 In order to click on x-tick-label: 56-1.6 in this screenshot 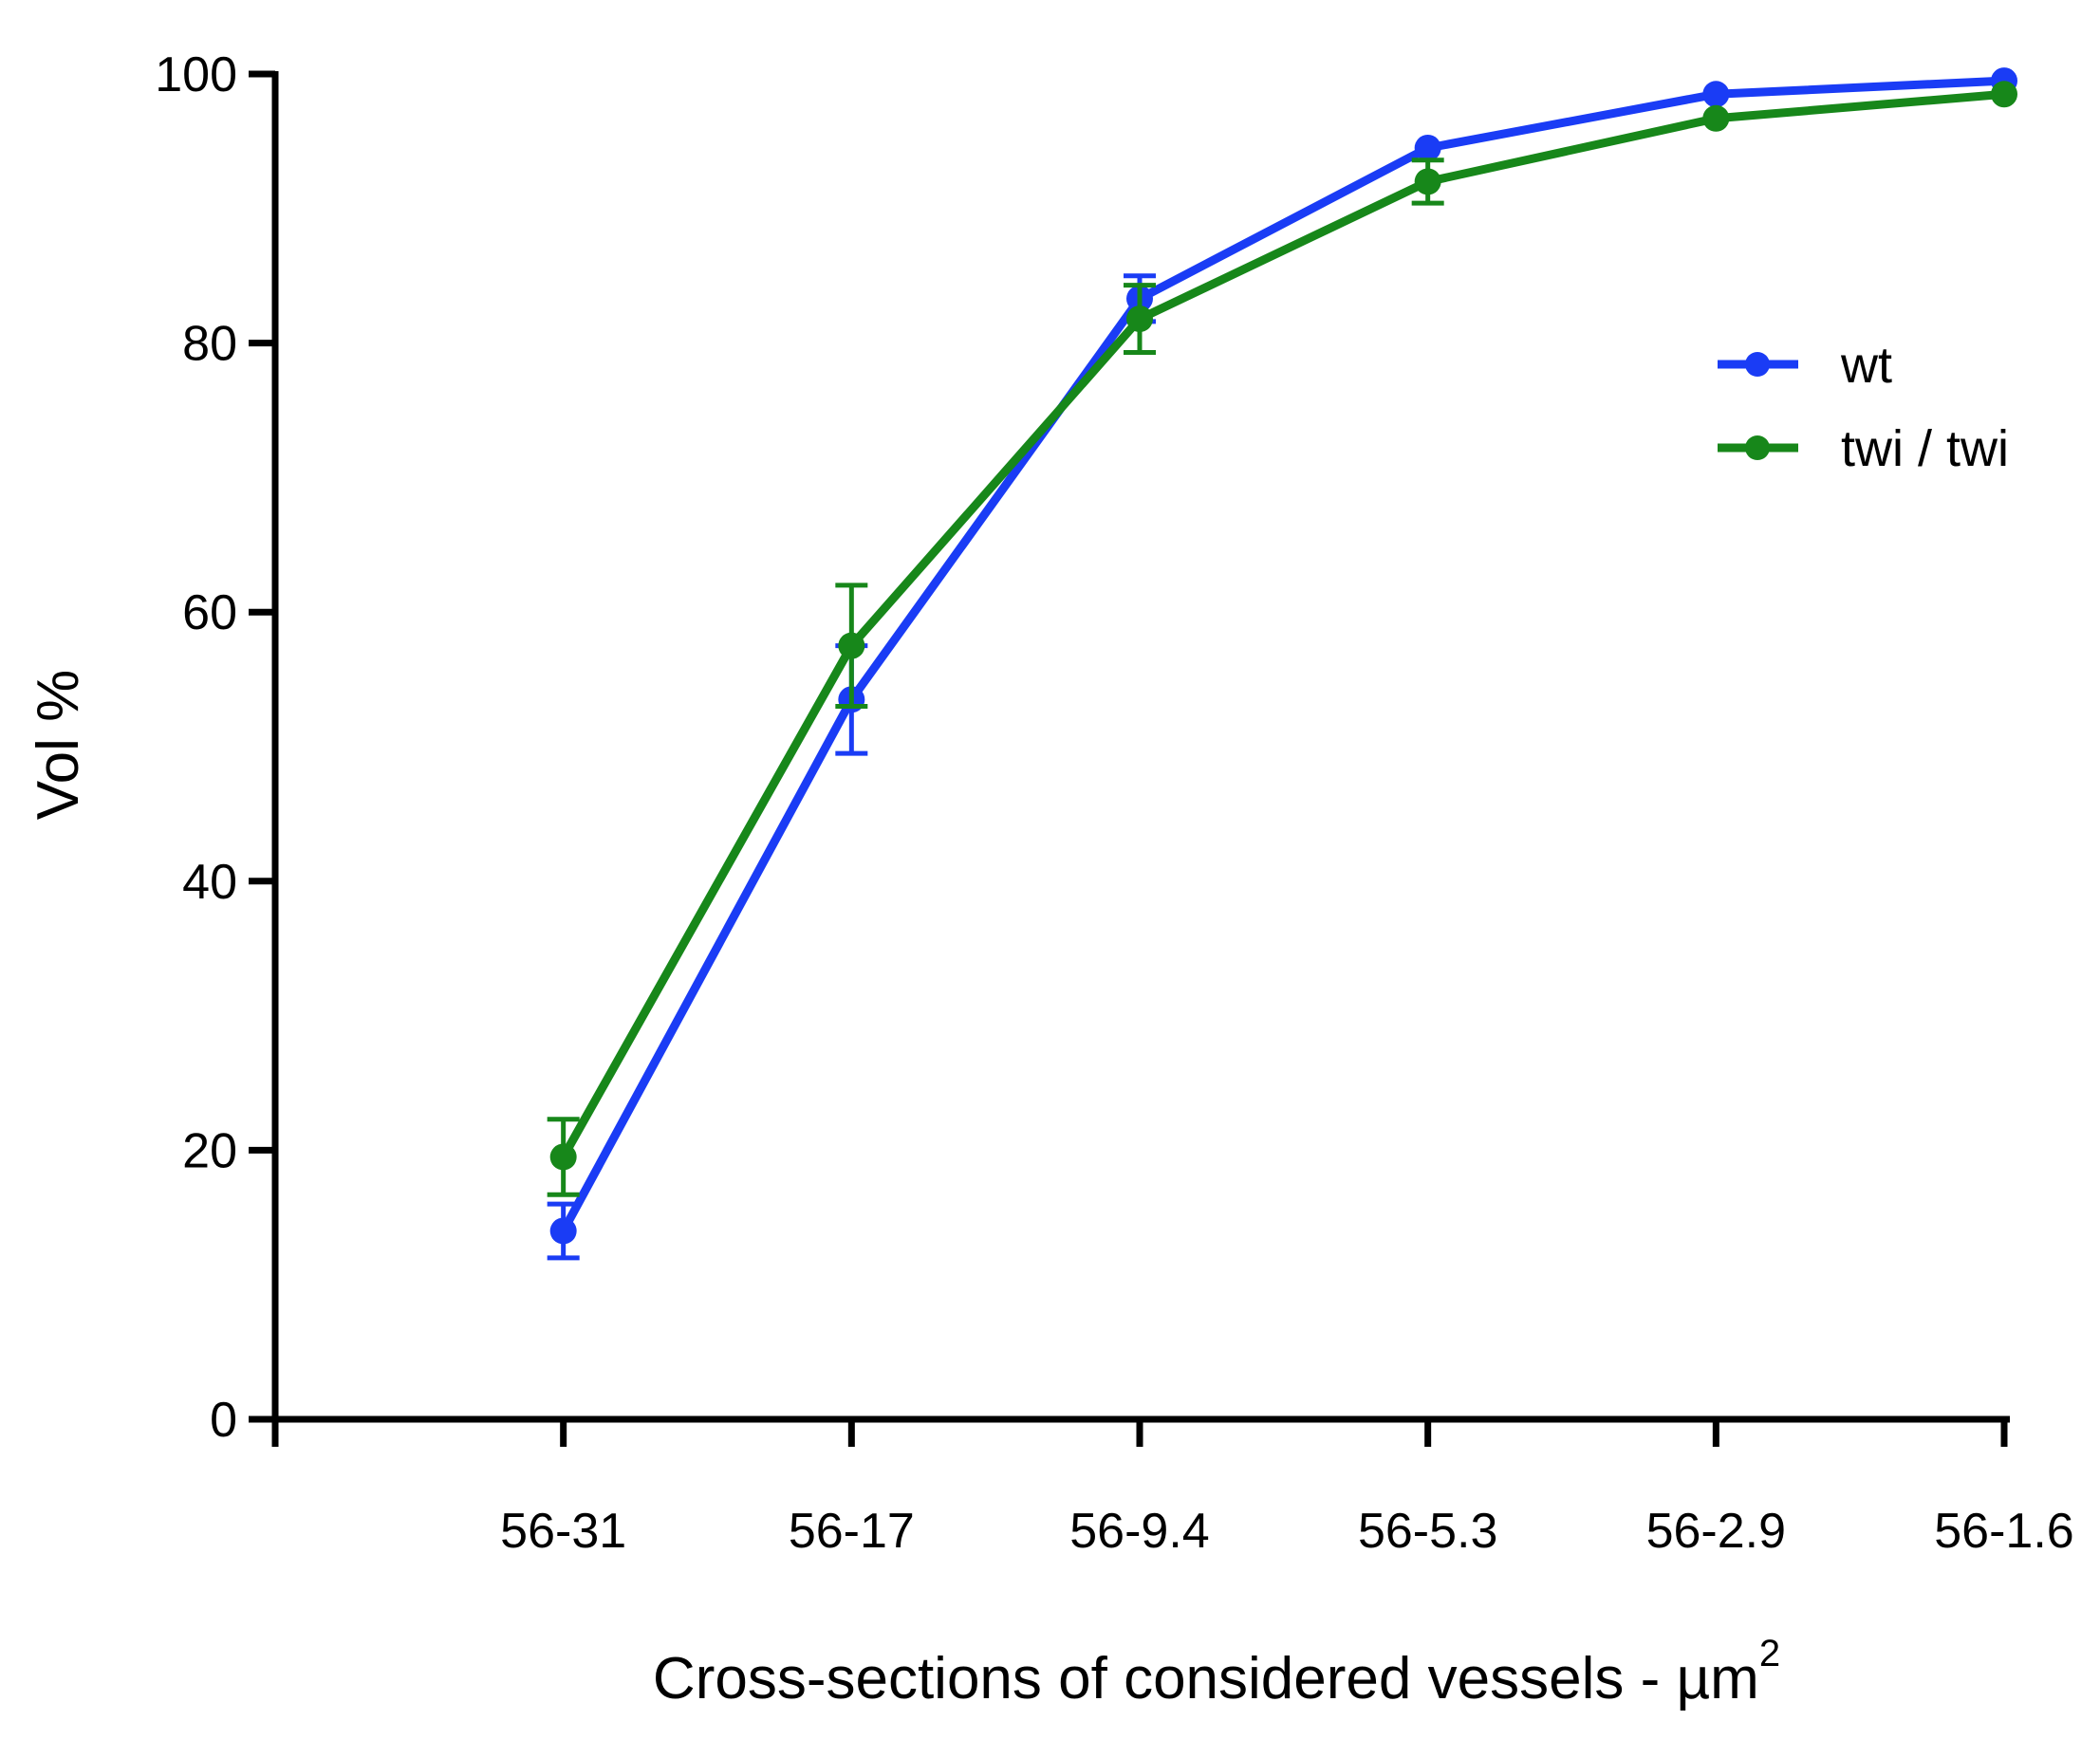, I will do `click(2003, 1531)`.